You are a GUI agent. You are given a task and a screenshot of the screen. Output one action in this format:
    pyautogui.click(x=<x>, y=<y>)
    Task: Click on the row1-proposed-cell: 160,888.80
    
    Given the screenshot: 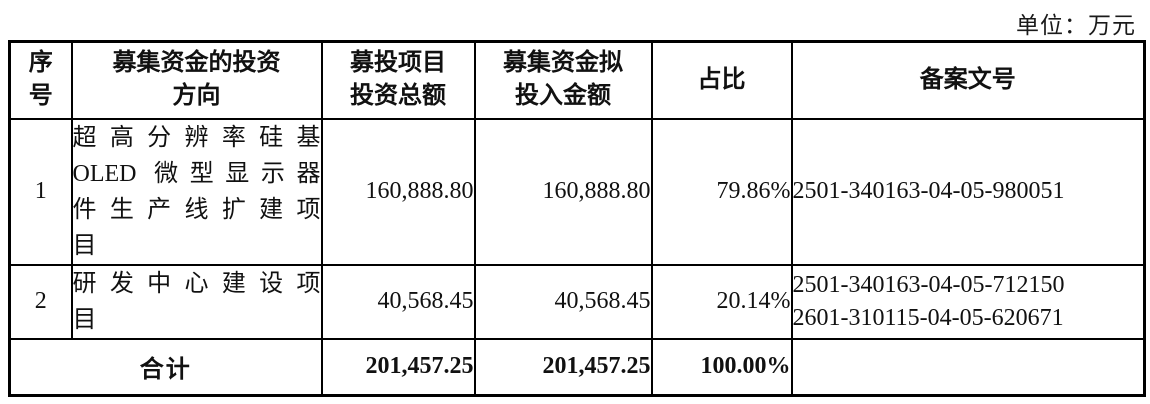 What is the action you would take?
    pyautogui.click(x=563, y=191)
    